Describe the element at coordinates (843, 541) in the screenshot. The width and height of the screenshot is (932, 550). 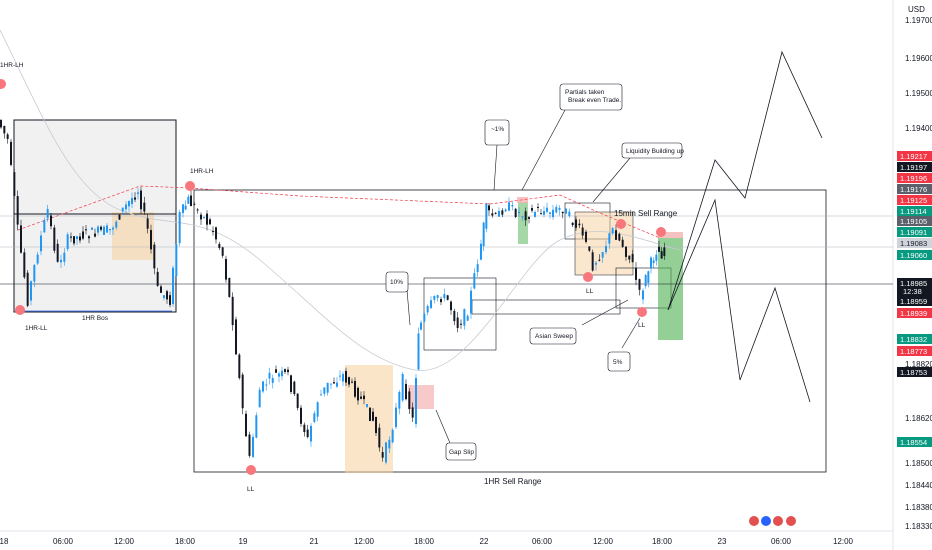
I see `time-tick-label: 12:00` at that location.